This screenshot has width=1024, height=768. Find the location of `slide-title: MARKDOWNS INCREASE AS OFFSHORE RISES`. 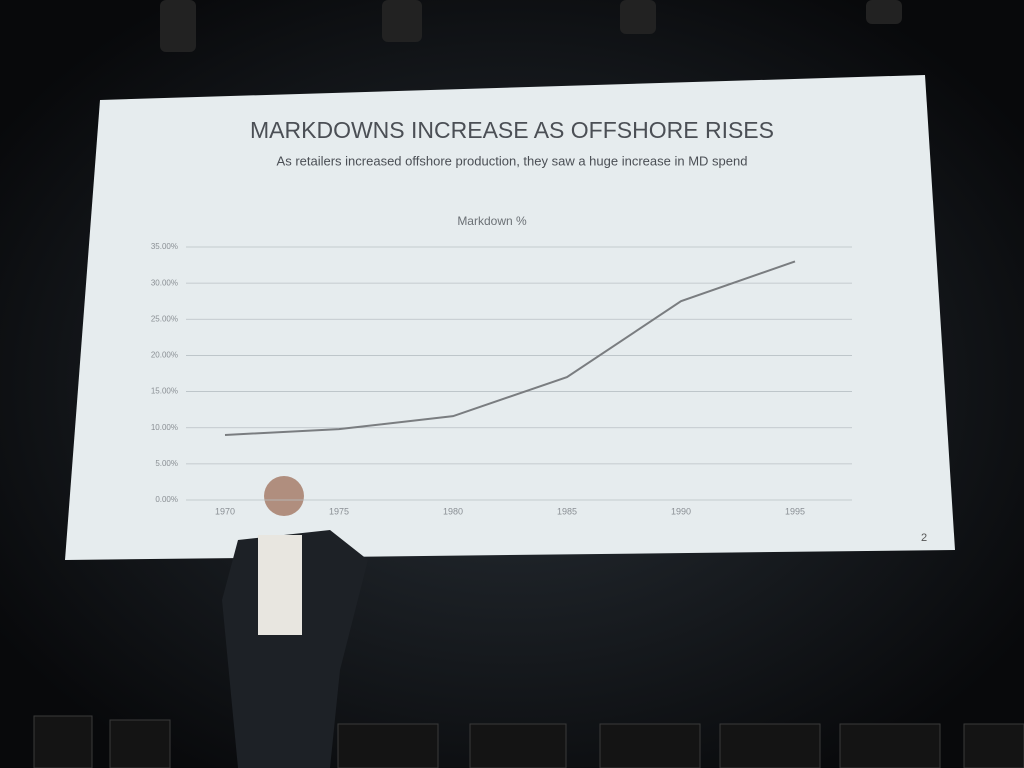

slide-title: MARKDOWNS INCREASE AS OFFSHORE RISES is located at coordinates (512, 130).